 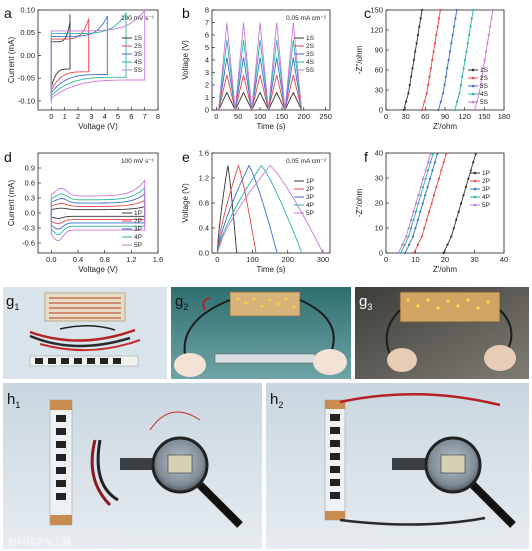 I want to click on plot-frame, so click(x=98, y=60).